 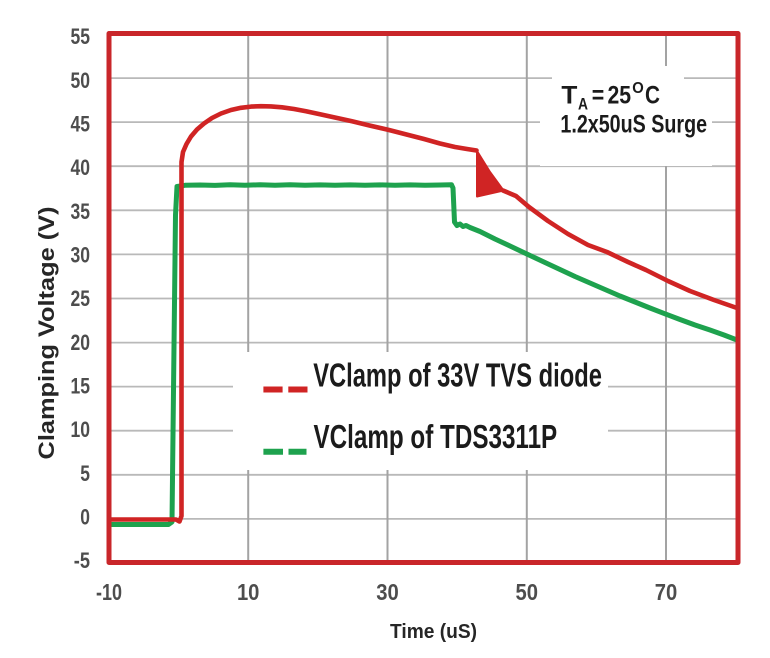 I want to click on svg-text: 20, so click(x=81, y=342).